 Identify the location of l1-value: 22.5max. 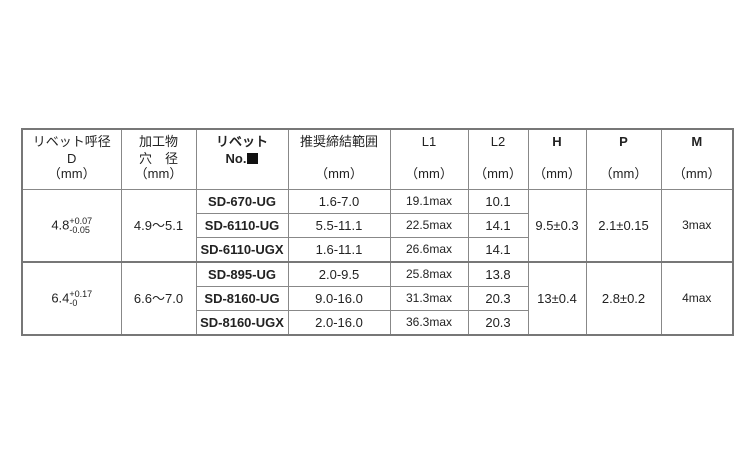
(429, 225).